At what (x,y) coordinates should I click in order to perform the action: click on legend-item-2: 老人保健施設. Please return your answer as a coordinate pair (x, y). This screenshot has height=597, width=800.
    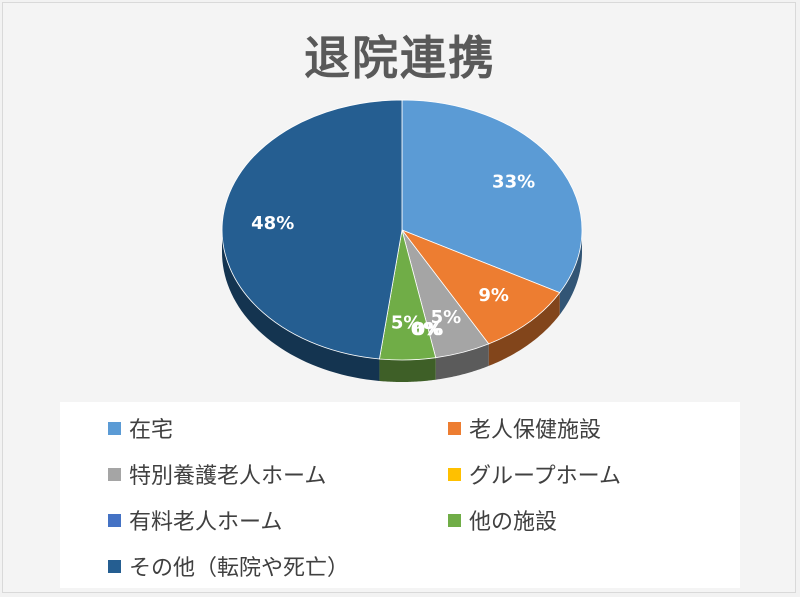
    Looking at the image, I should click on (524, 428).